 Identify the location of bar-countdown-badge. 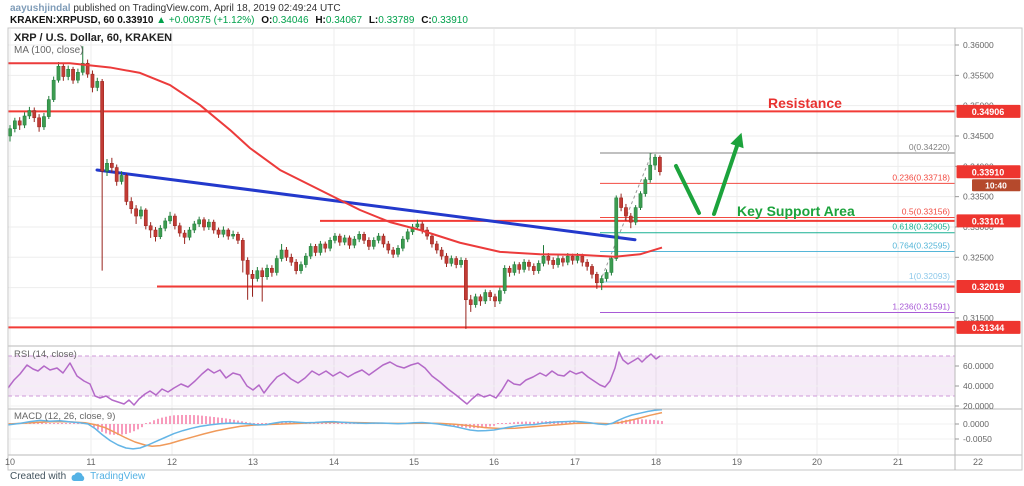
(996, 185).